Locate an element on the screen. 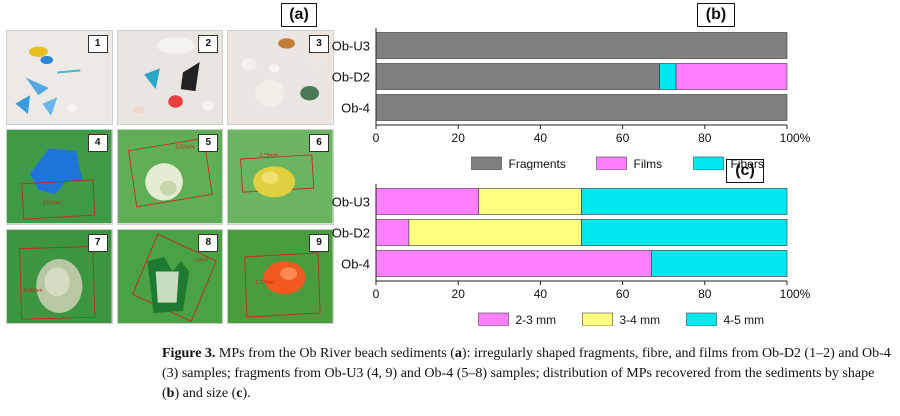  bar-segment-films is located at coordinates (731, 76).